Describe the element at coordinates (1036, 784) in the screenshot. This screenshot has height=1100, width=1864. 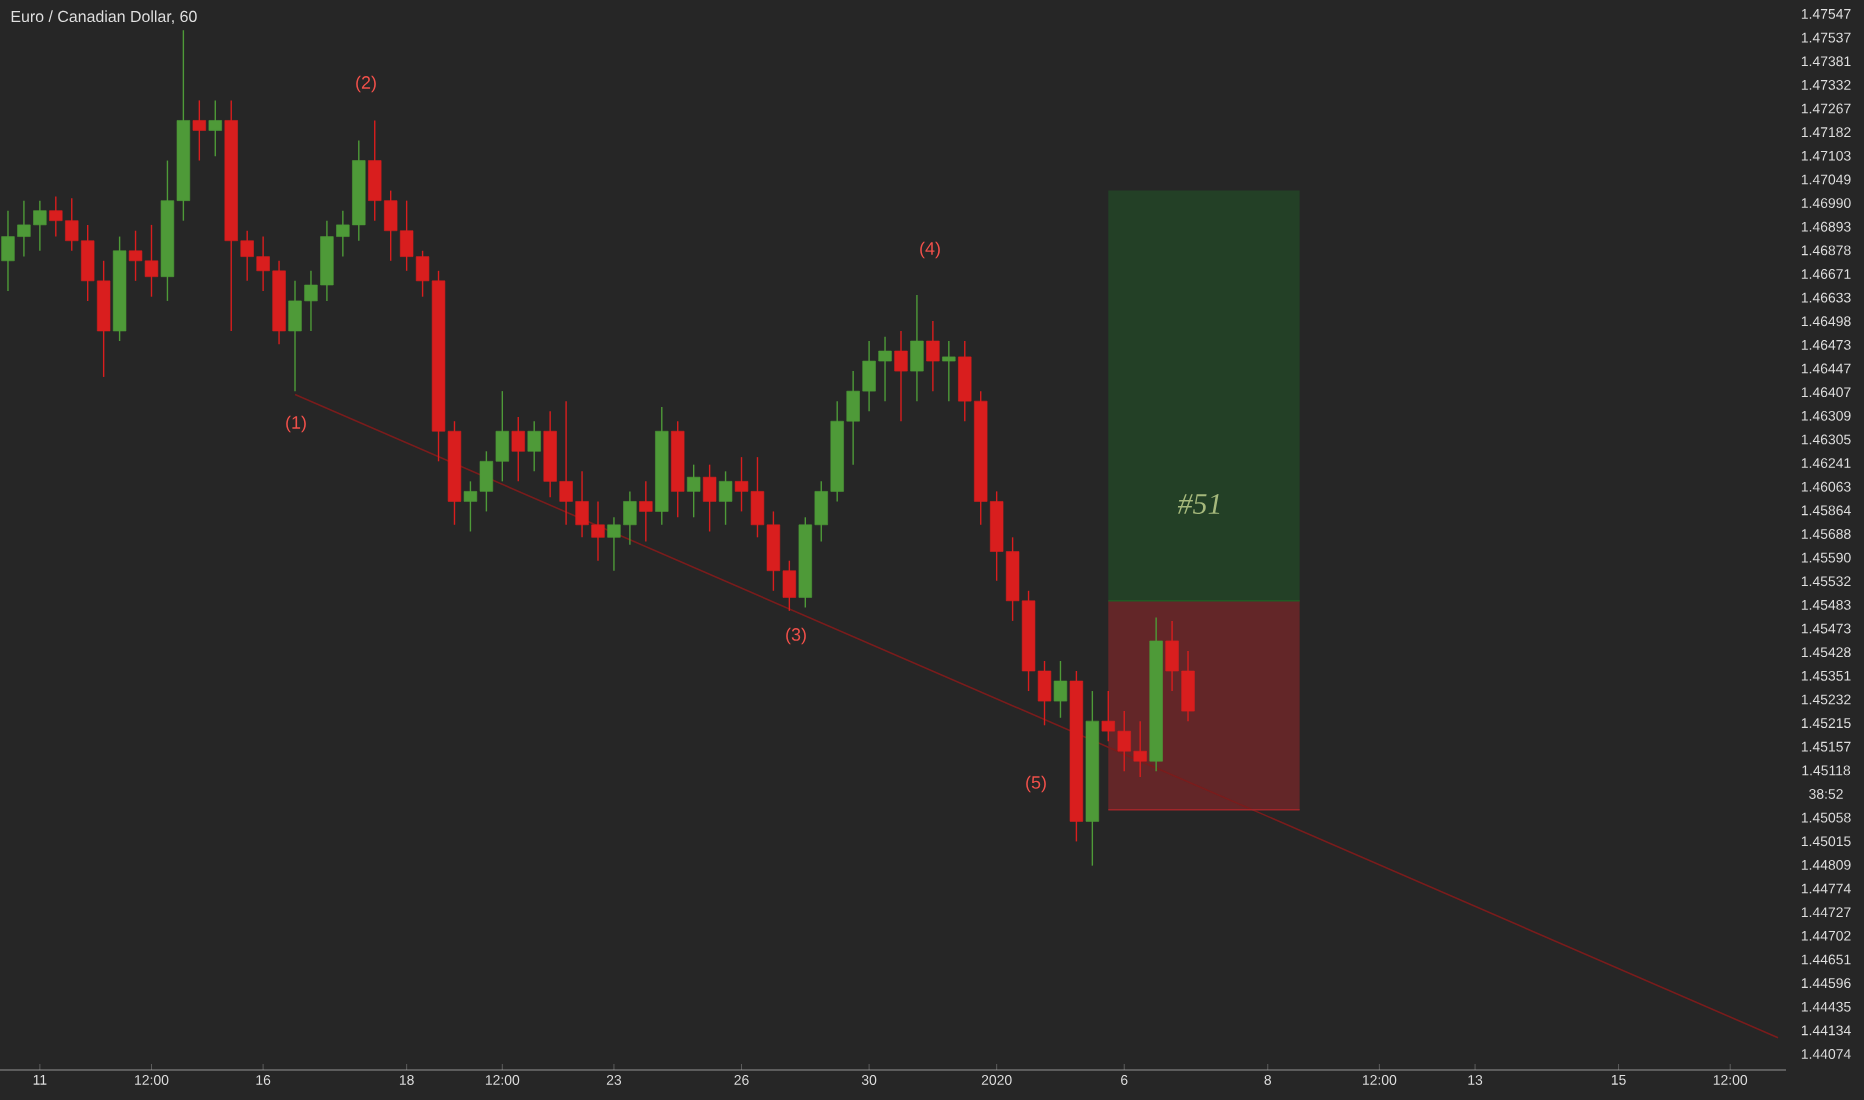
I see `annotation: (5)` at that location.